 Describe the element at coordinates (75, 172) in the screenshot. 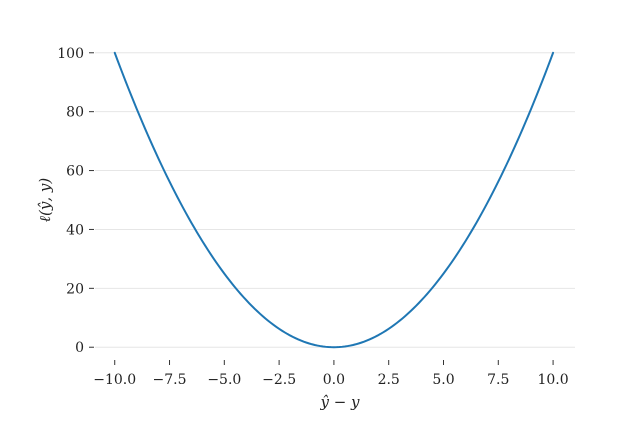

I see `y-tick-label: 60` at that location.